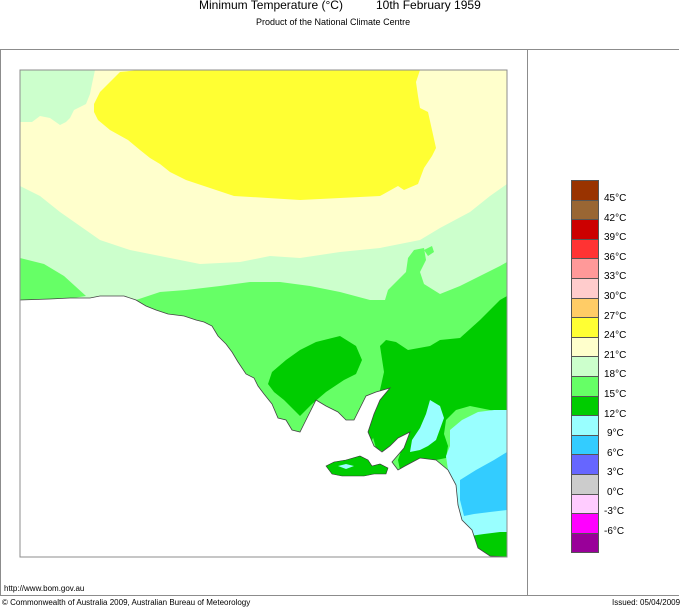 This screenshot has width=680, height=608. Describe the element at coordinates (615, 453) in the screenshot. I see `legend-label: 6°C` at that location.